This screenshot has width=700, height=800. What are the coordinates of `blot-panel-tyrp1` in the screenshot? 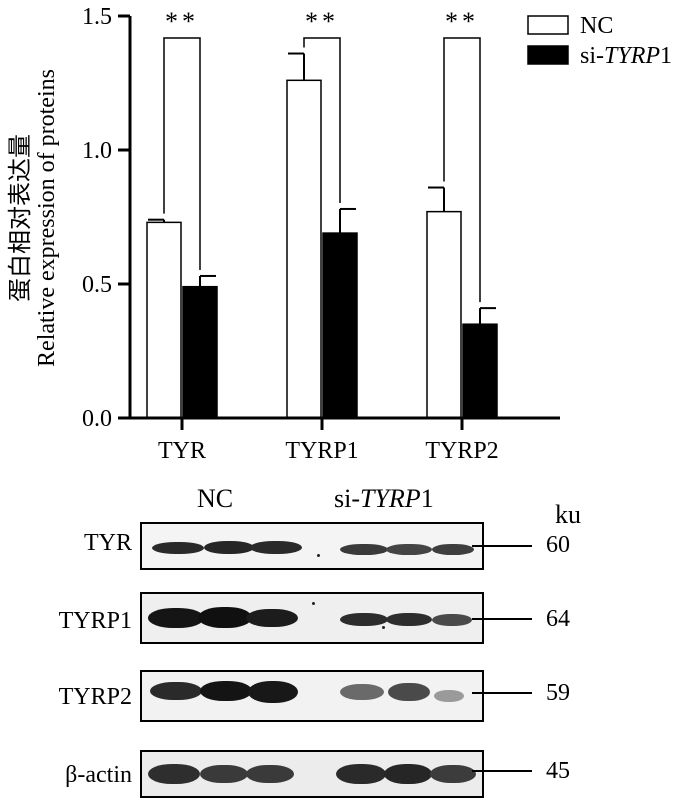 It's located at (312, 618).